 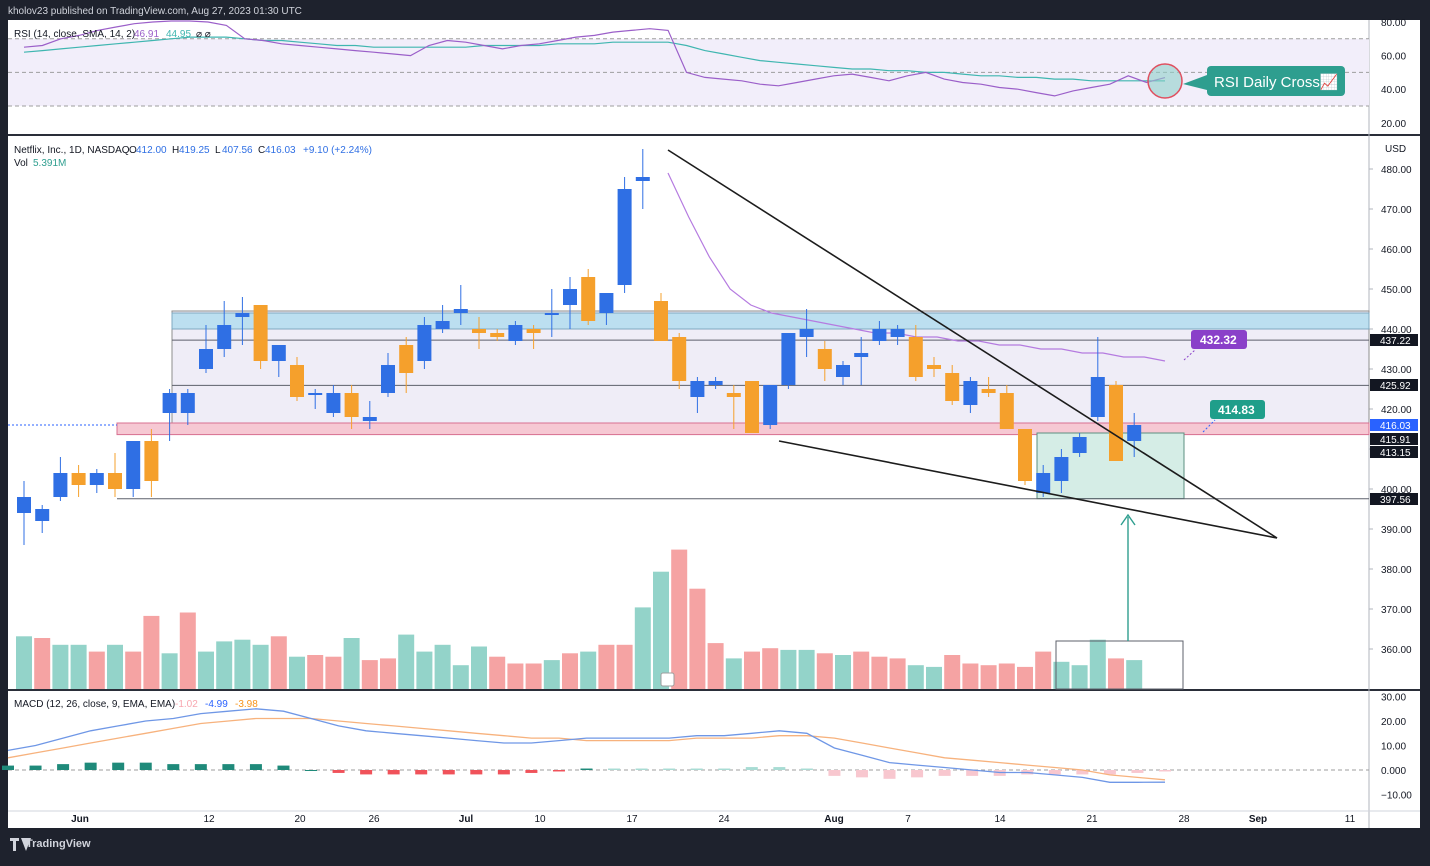 I want to click on rsi-sma-line, so click(x=594, y=59).